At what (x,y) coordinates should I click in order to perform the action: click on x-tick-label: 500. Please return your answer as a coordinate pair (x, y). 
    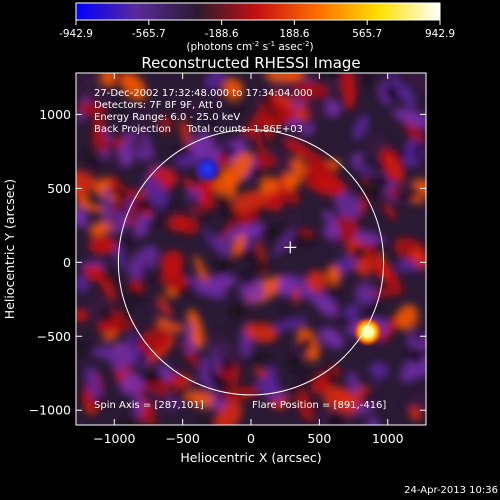
    Looking at the image, I should click on (319, 438).